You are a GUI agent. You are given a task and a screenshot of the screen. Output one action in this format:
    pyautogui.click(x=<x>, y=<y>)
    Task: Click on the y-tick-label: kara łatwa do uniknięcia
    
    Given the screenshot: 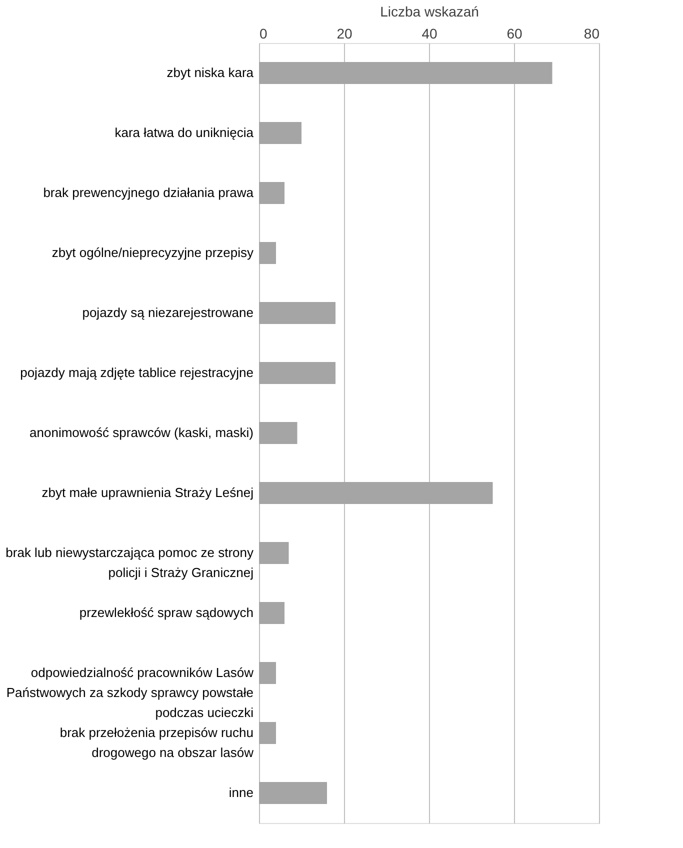 What is the action you would take?
    pyautogui.click(x=184, y=132)
    